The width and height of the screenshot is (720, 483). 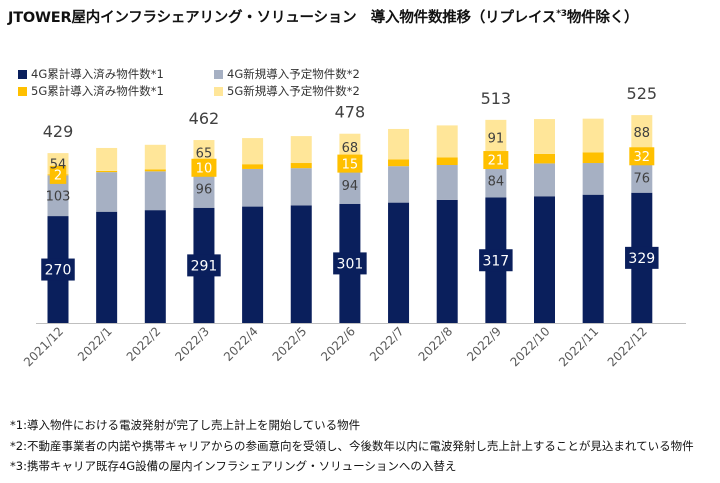 What do you see at coordinates (436, 344) in the screenshot?
I see `x-tick-label-2022-8: 2022/8` at bounding box center [436, 344].